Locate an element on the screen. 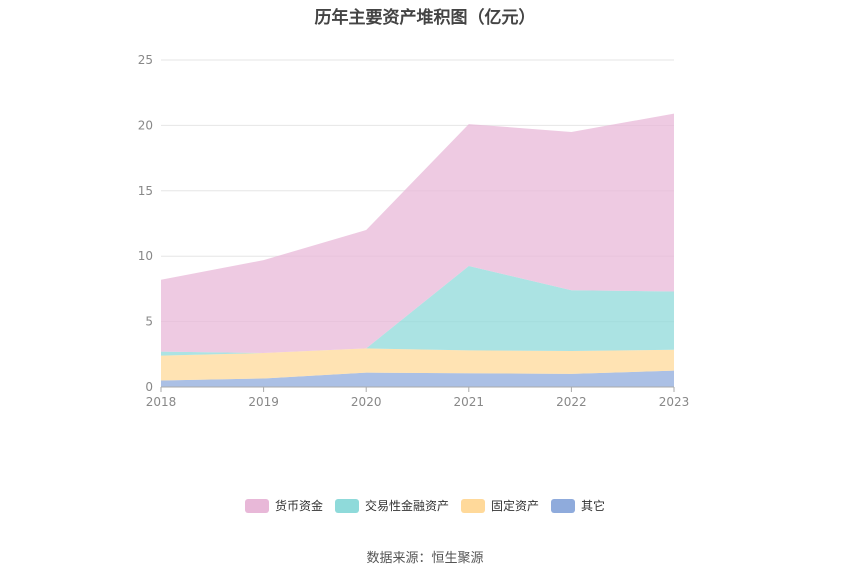 This screenshot has width=850, height=575. legend-label: 货币资金 is located at coordinates (298, 506).